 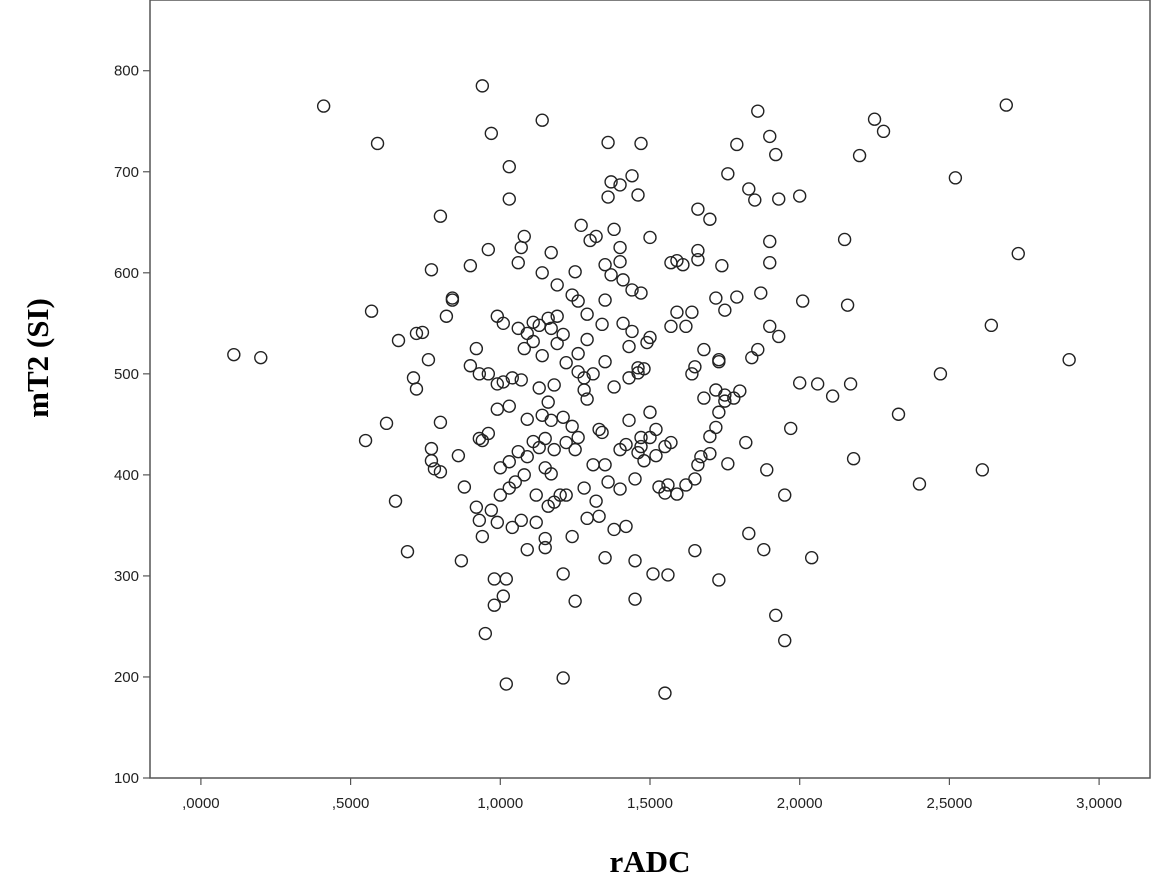 I want to click on x-axis: ,0000 ,5000 1,0000 1,5000 2,0000 2,5000 3,0000, so click(x=652, y=795).